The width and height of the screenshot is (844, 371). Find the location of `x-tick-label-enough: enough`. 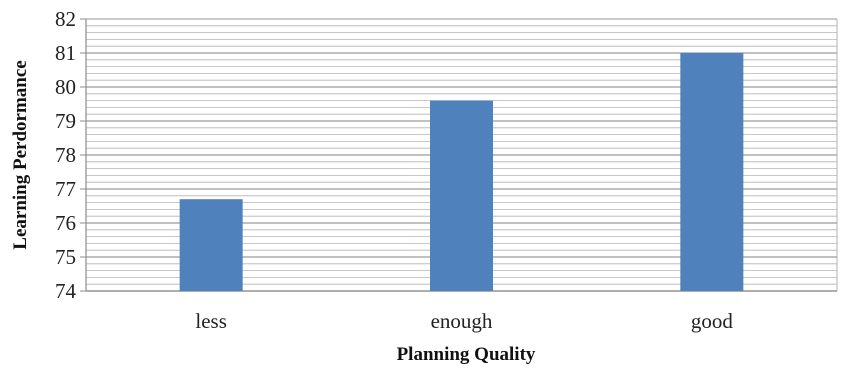

x-tick-label-enough: enough is located at coordinates (462, 321).